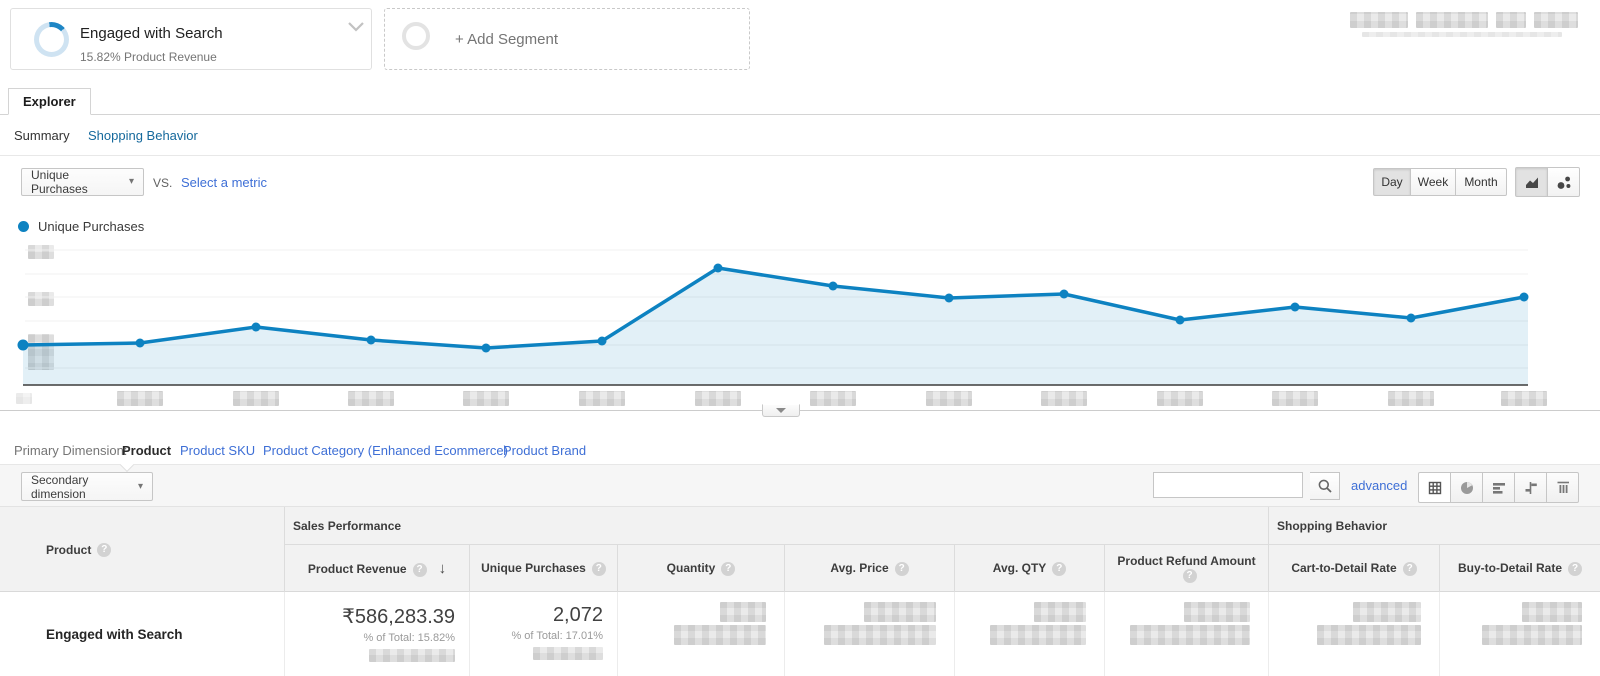  Describe the element at coordinates (506, 39) in the screenshot. I see `add-segment-label: + Add Segment` at that location.